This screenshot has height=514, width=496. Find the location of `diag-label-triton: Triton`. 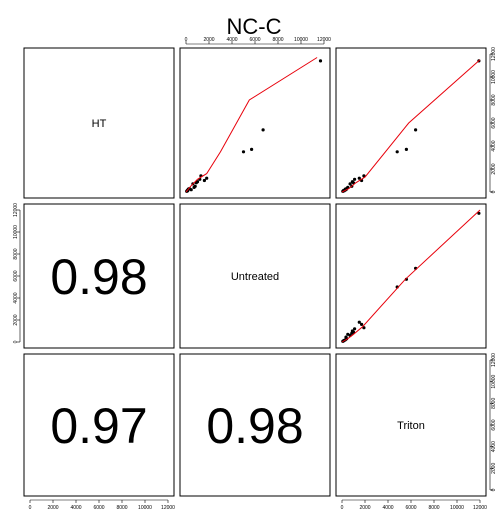

diag-label-triton: Triton is located at coordinates (411, 426).